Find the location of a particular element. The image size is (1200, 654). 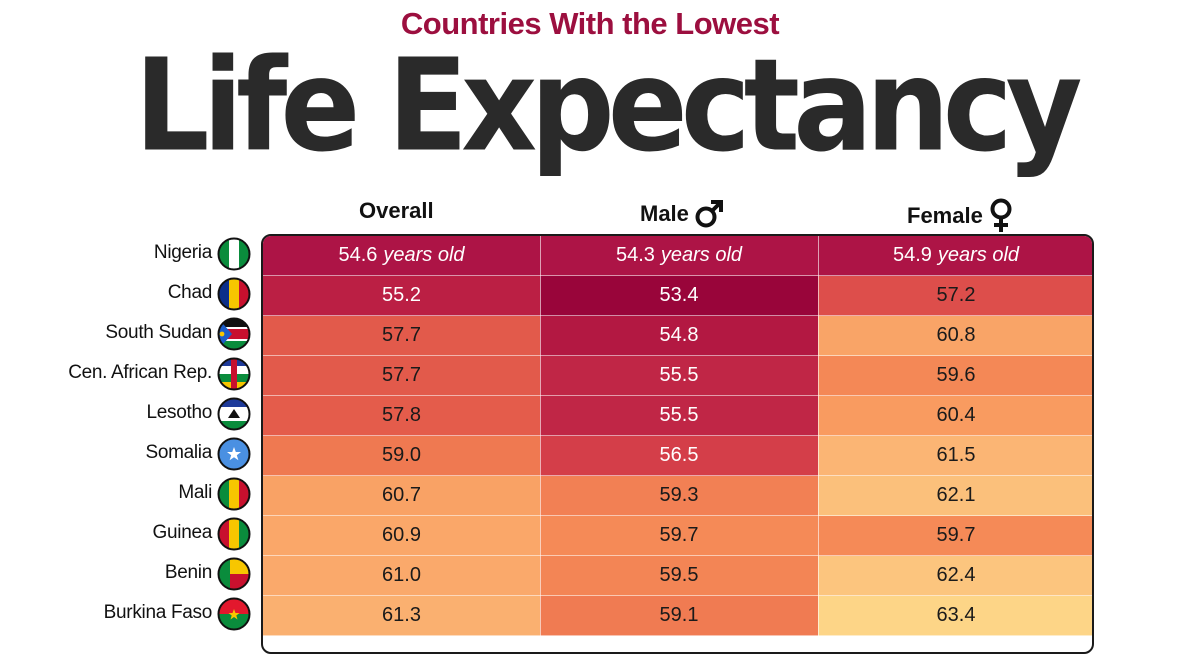

male-symbol-icon is located at coordinates (709, 214).